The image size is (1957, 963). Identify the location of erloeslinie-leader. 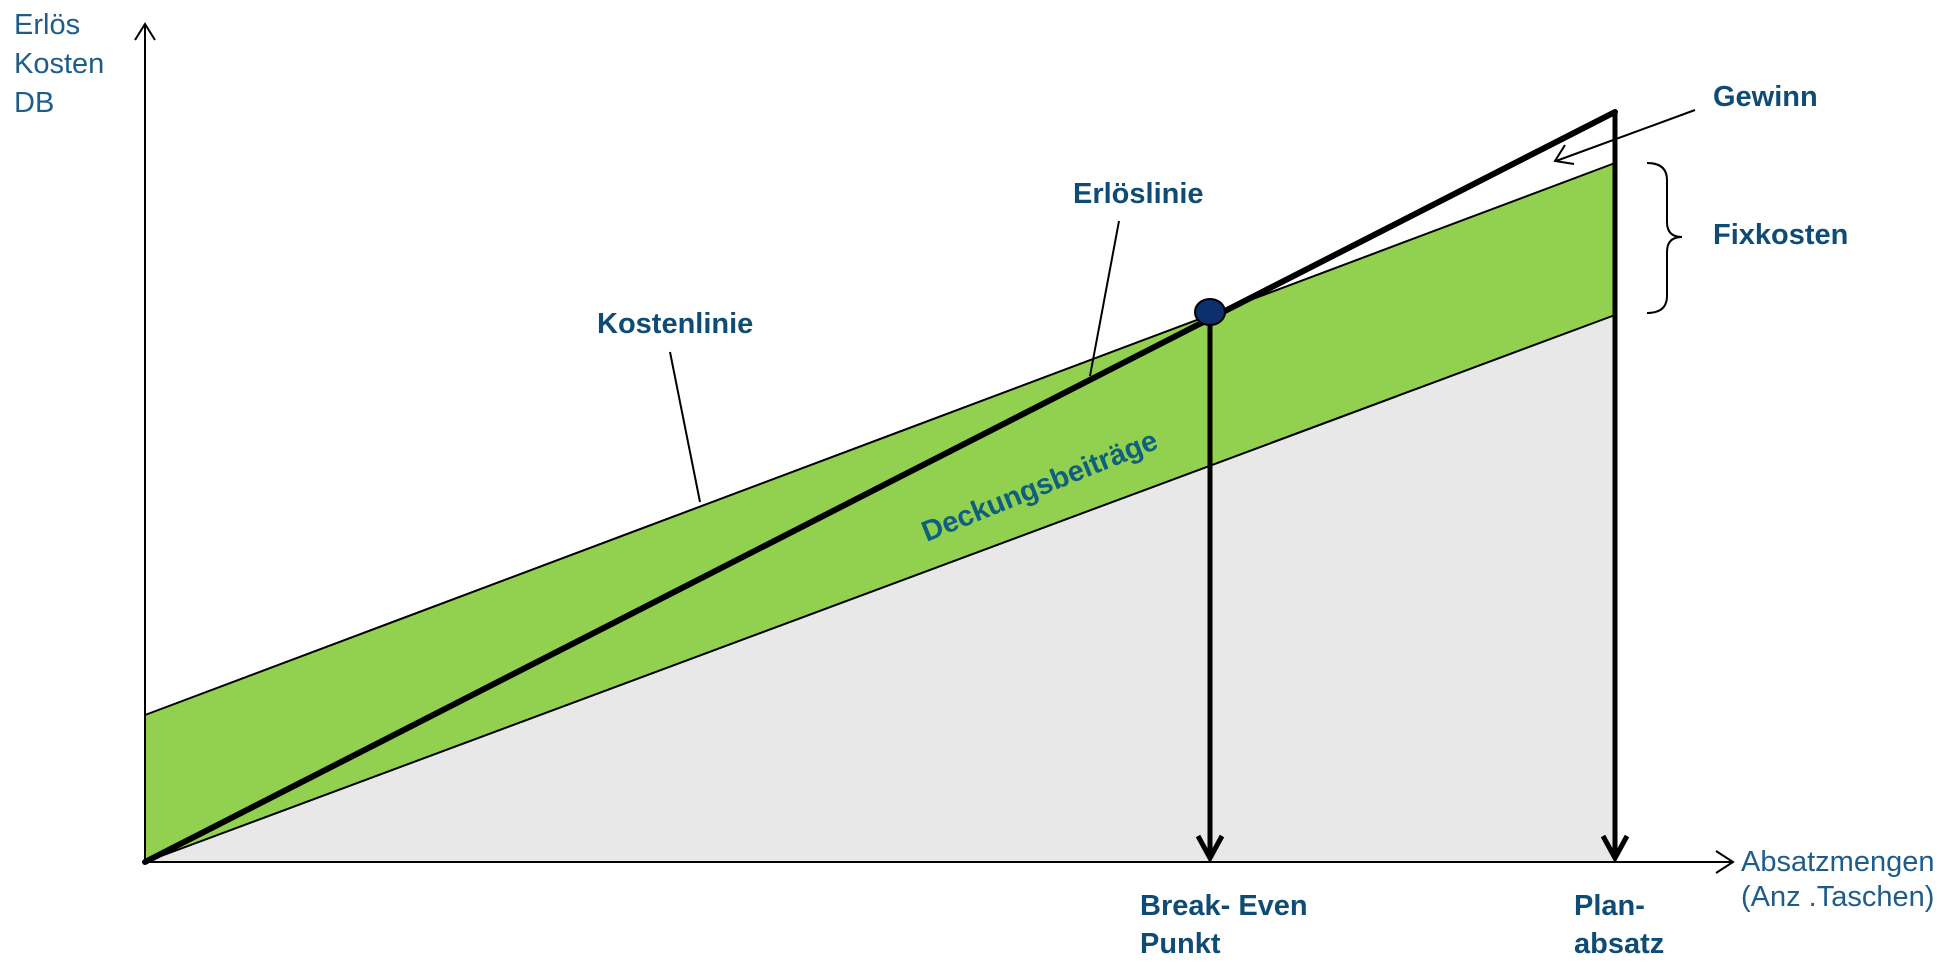
(1104, 298).